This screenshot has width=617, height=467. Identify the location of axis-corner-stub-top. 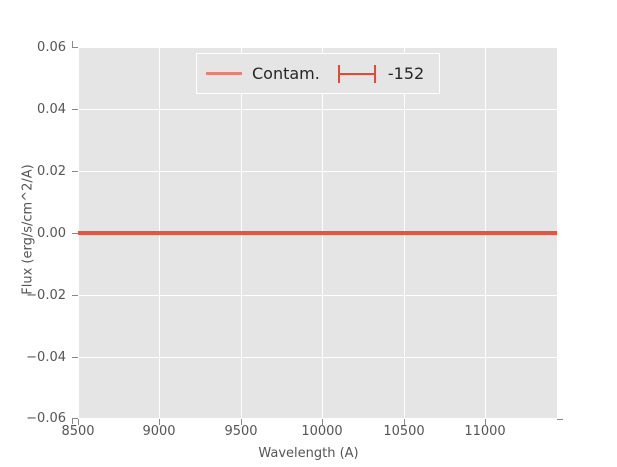
(75, 47).